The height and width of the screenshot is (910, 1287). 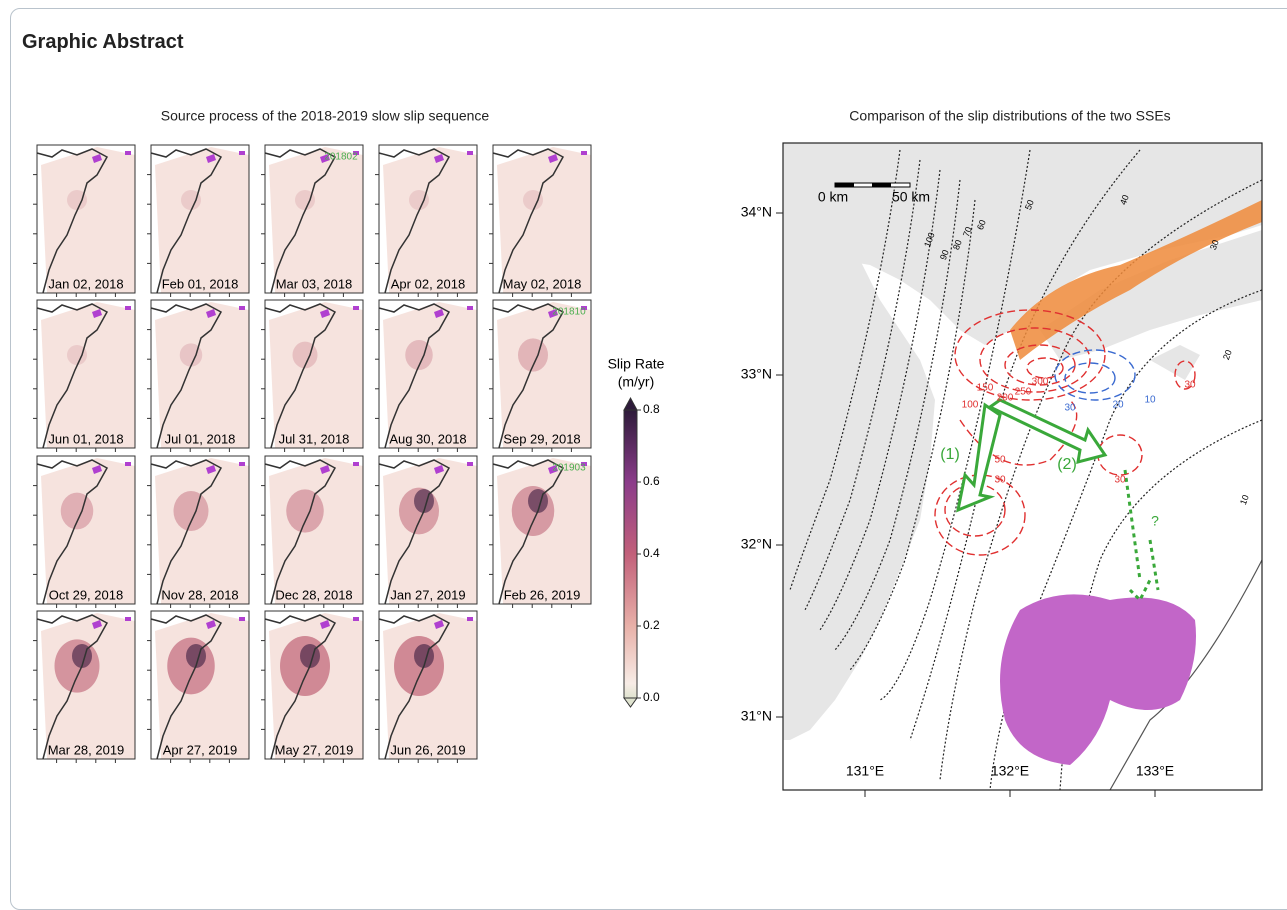 I want to click on slip-panel: Feb 26, 2019 201903, so click(x=540, y=531).